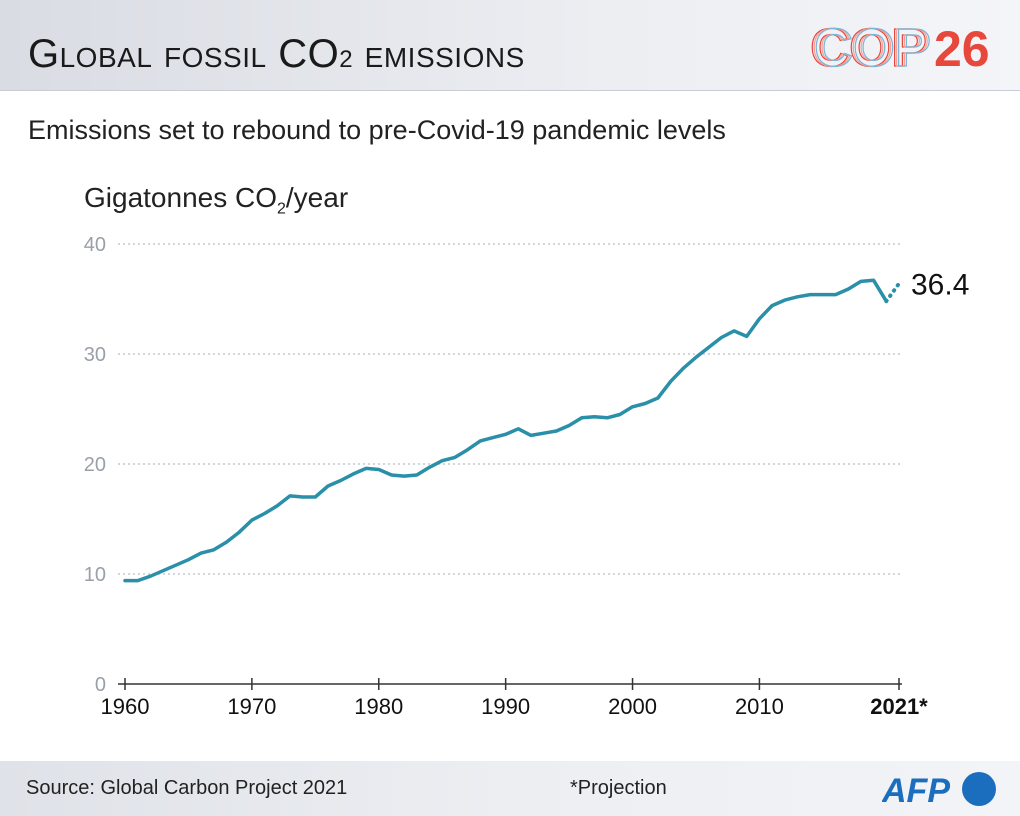 The width and height of the screenshot is (1020, 816). Describe the element at coordinates (979, 789) in the screenshot. I see `afp-logo-circle` at that location.